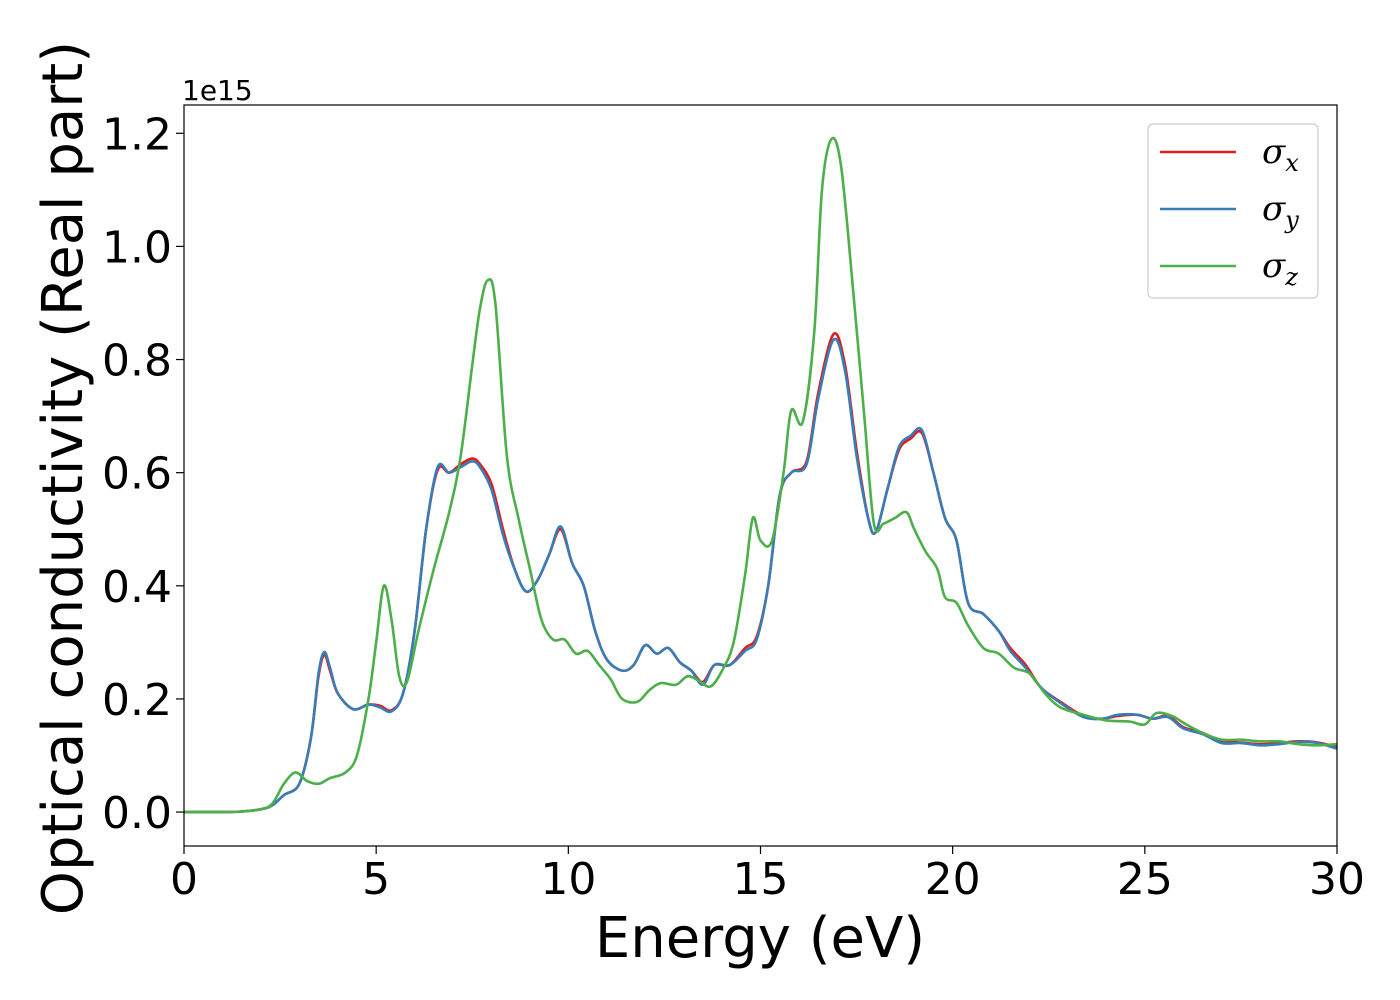  I want to click on y-tick-label: 0.0, so click(137, 813).